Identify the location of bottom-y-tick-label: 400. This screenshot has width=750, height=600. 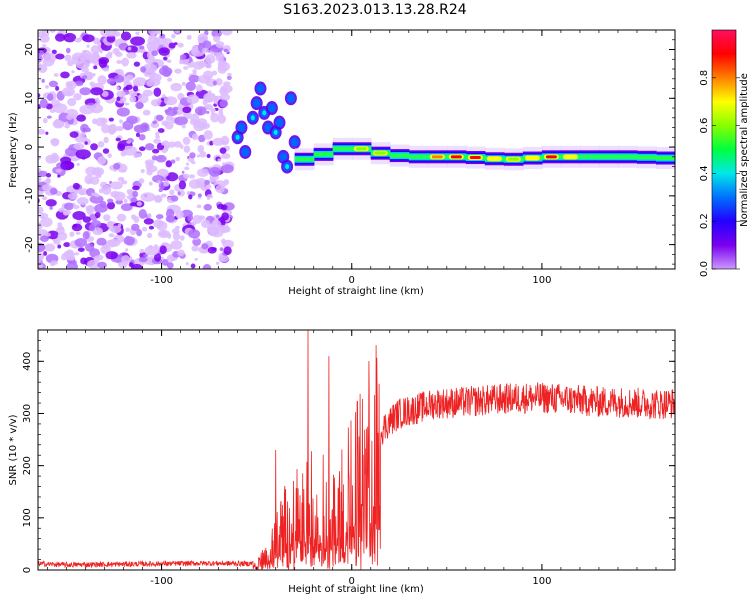
(27, 361).